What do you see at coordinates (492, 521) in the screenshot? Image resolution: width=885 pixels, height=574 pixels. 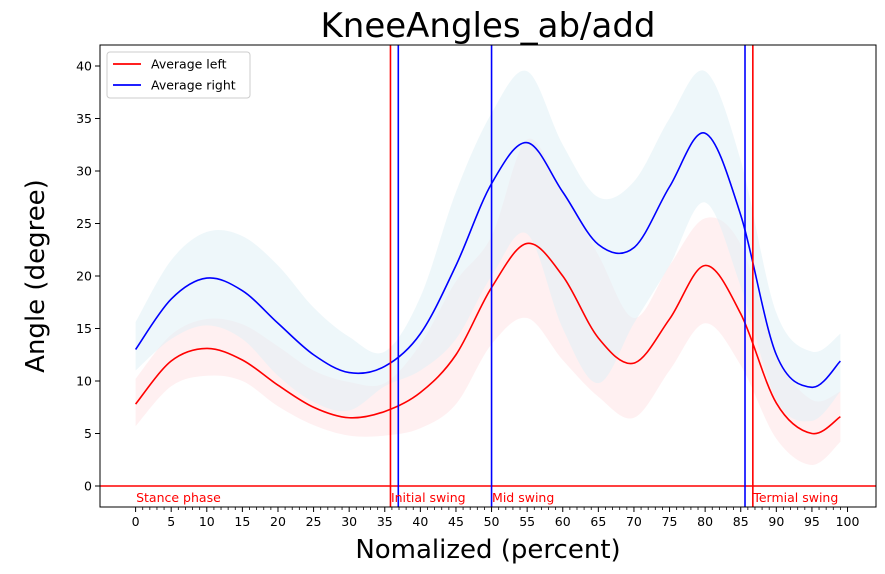 I see `x-tick-label: 50` at bounding box center [492, 521].